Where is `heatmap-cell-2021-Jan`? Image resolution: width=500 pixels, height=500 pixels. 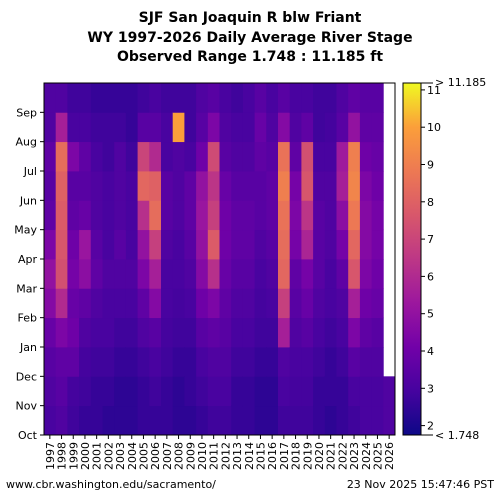
heatmap-cell-2021-Jan is located at coordinates (330, 332).